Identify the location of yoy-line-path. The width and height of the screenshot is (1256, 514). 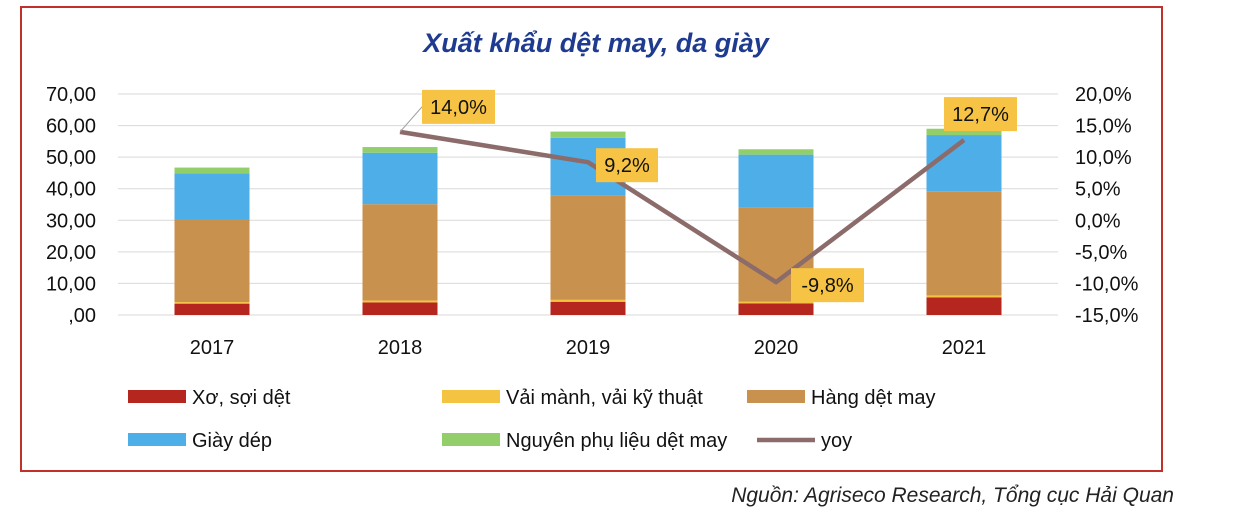
(682, 207).